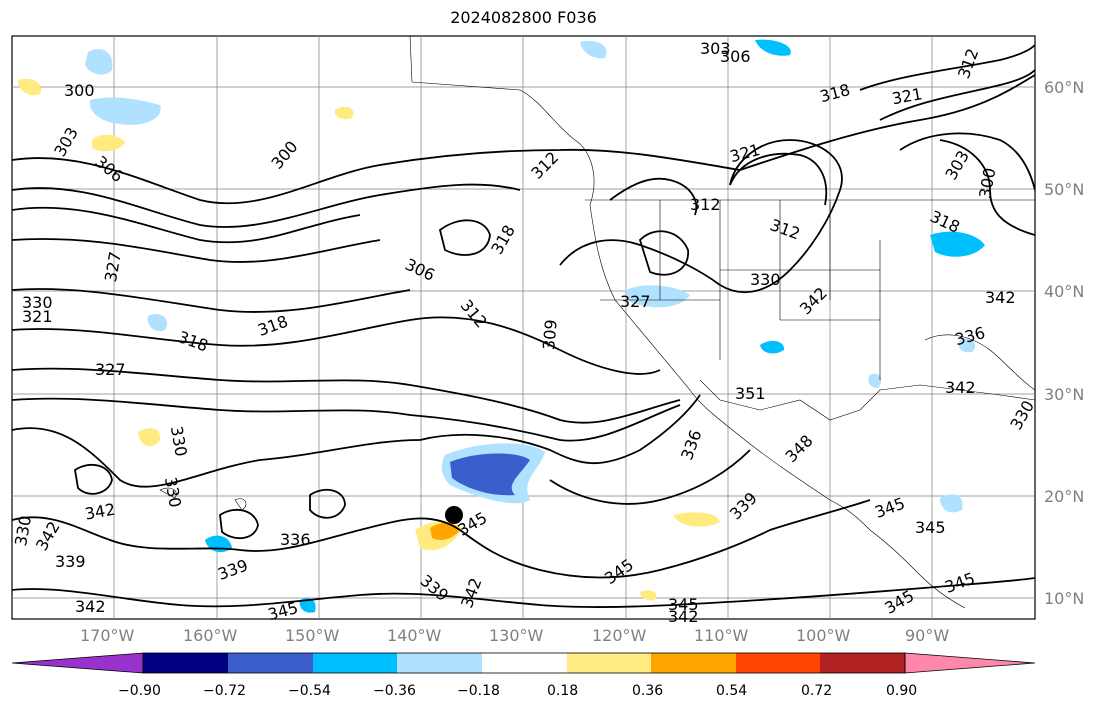 The width and height of the screenshot is (1105, 712). What do you see at coordinates (1064, 291) in the screenshot?
I see `lat-label: 40°N` at bounding box center [1064, 291].